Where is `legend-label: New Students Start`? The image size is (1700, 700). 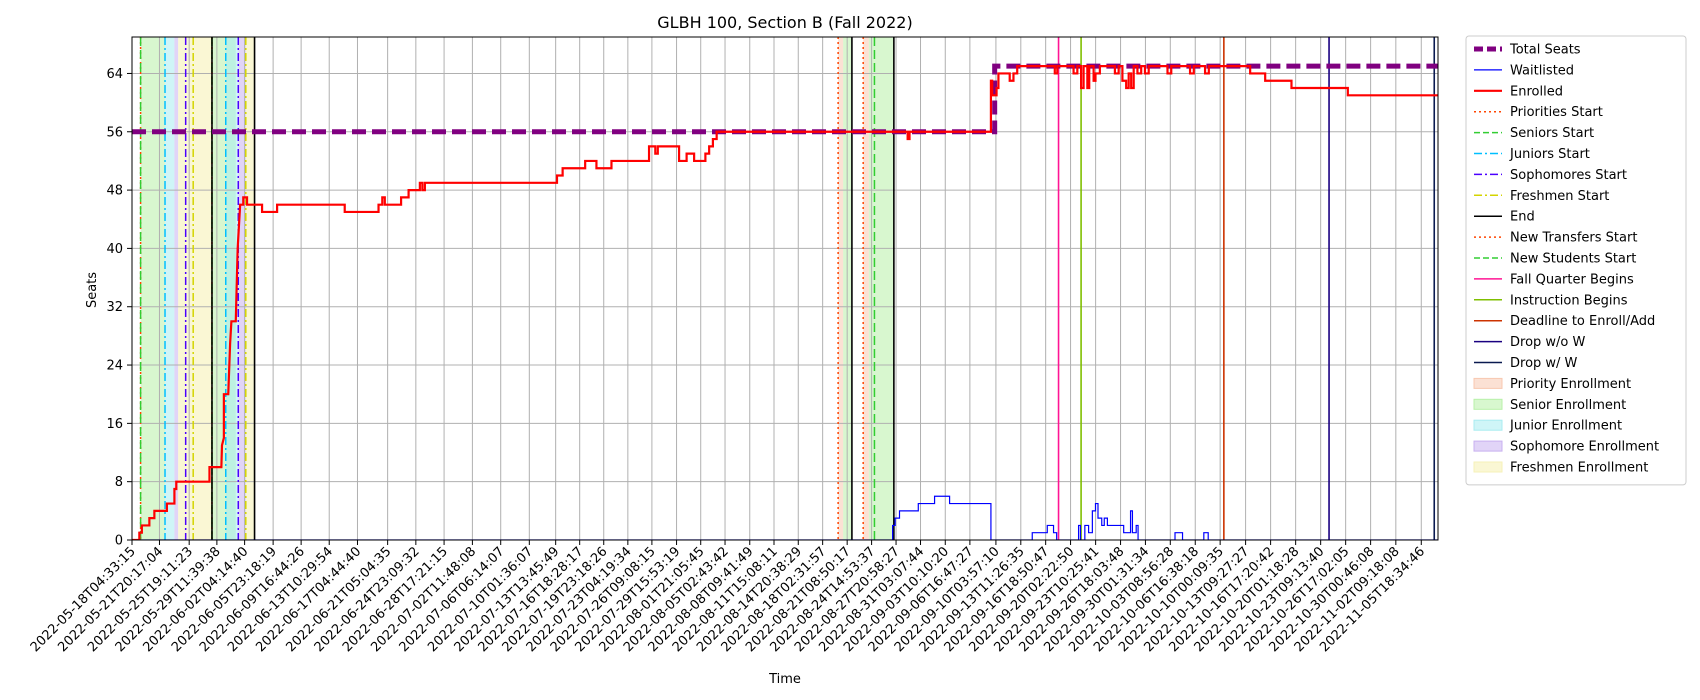
legend-label: New Students Start is located at coordinates (1573, 259).